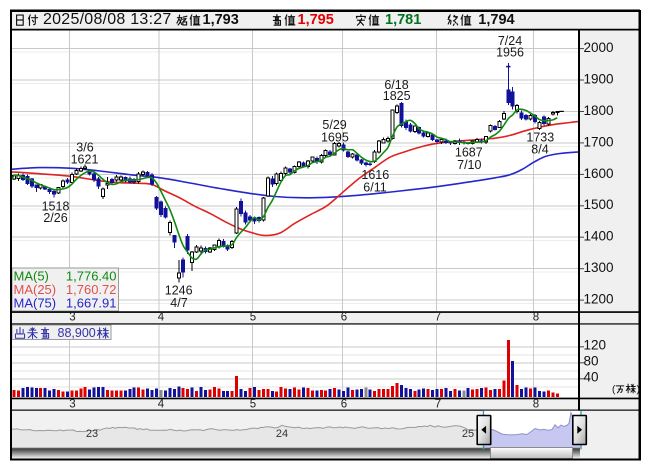  I want to click on svg-text: 1733, so click(540, 137).